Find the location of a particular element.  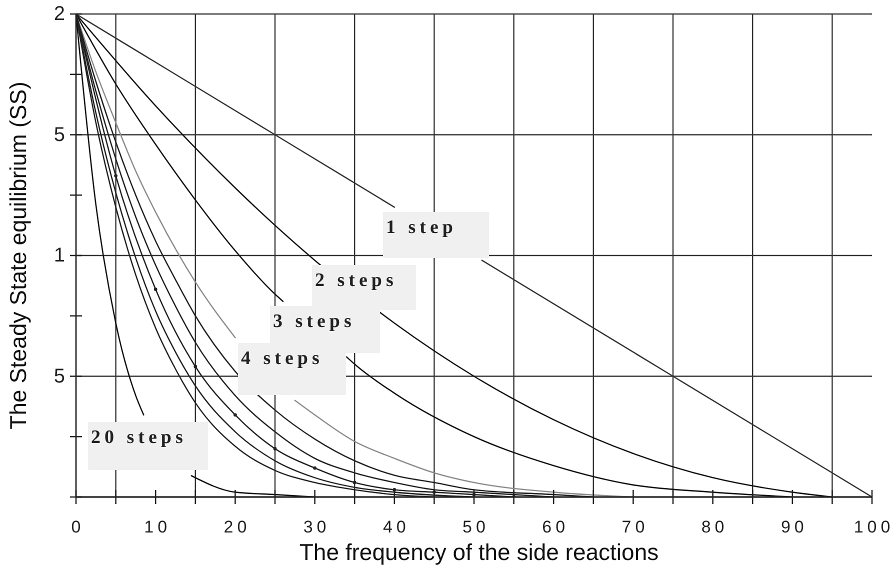

x-tick-label: 10 is located at coordinates (158, 527).